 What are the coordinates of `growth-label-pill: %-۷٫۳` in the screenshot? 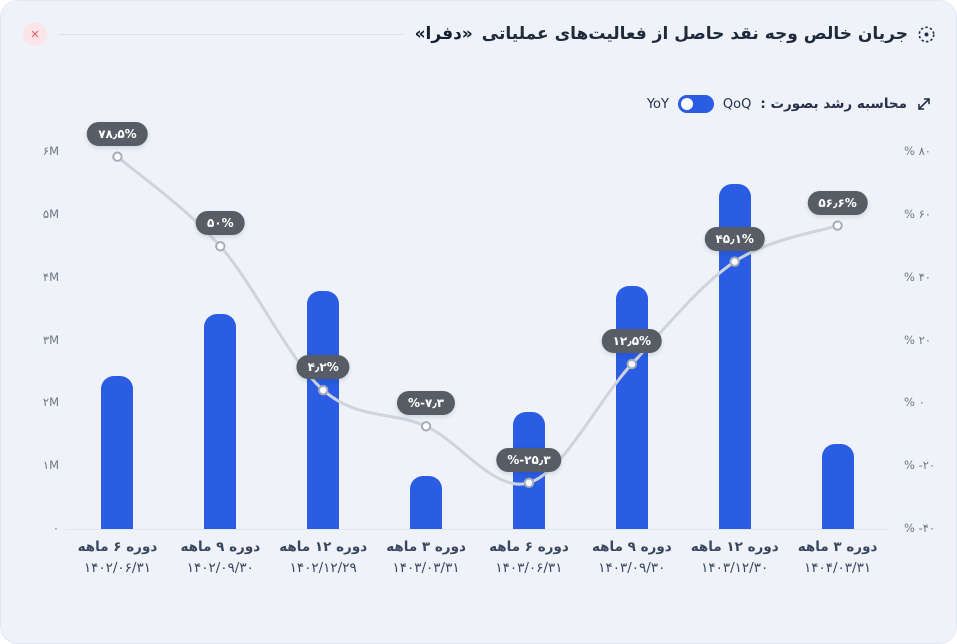 It's located at (426, 403).